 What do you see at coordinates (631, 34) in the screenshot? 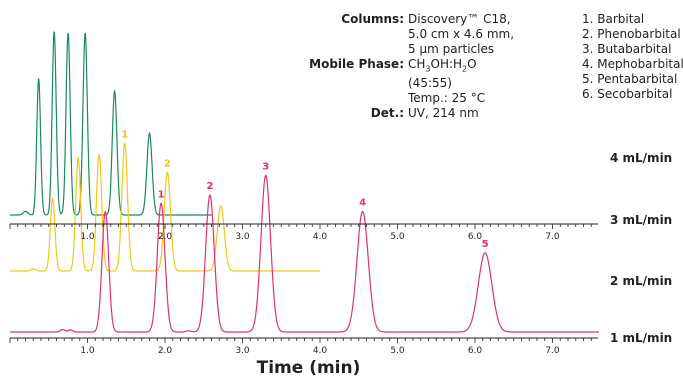
I see `compound-2: 2. Phenobarbital` at bounding box center [631, 34].